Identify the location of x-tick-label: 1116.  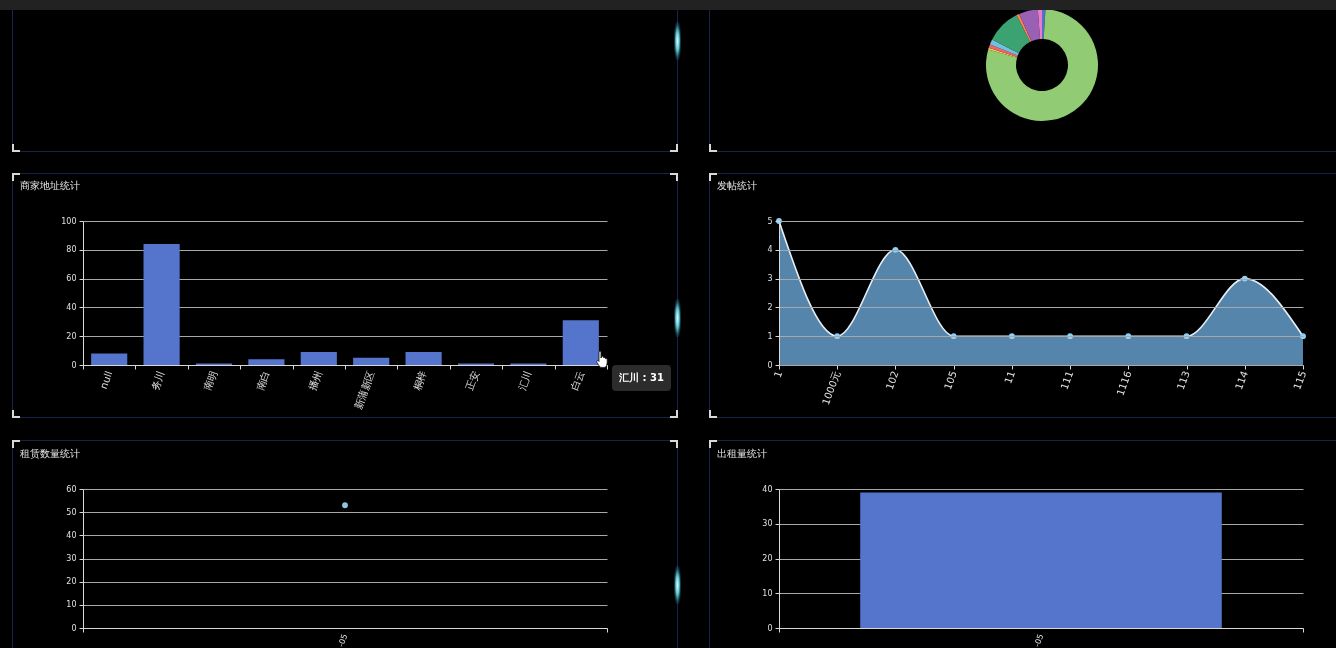
(1124, 383).